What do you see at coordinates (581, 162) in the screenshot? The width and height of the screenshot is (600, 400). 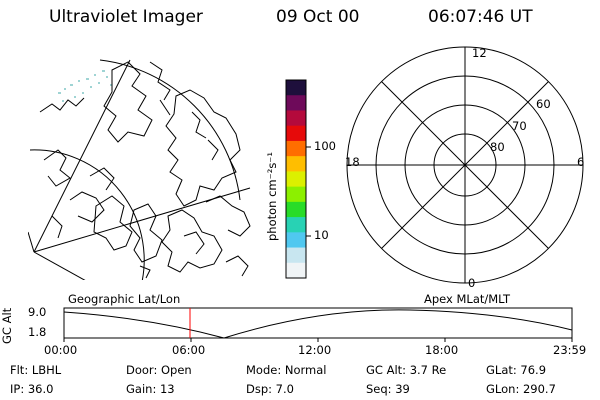 I see `mlt-label-6: 6` at bounding box center [581, 162].